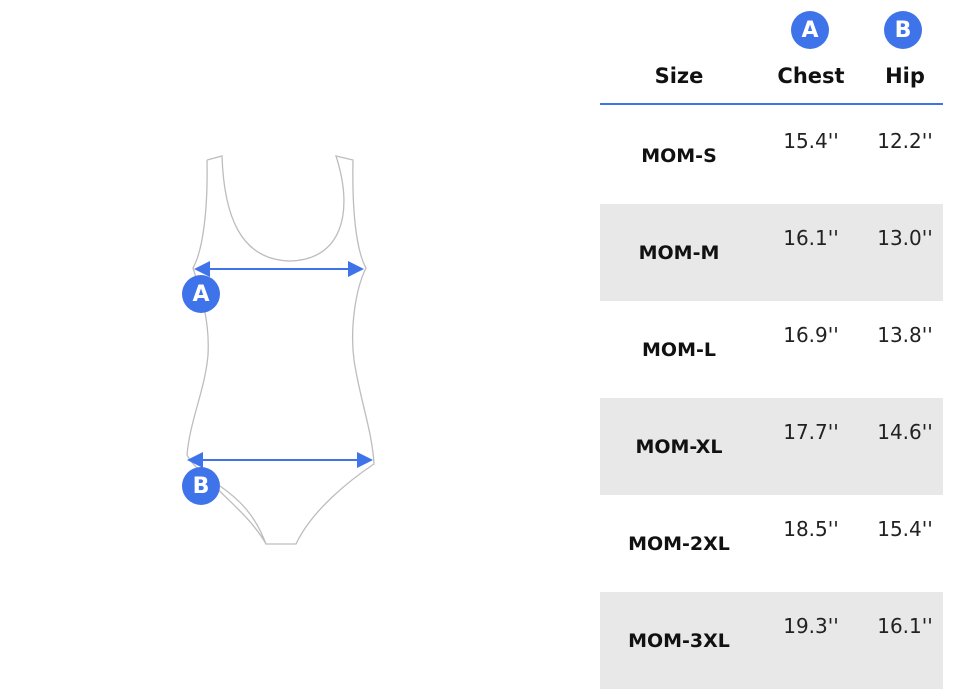 The image size is (963, 700). What do you see at coordinates (771, 640) in the screenshot?
I see `table-row: MOM-3XL 19.3'' 16.1''` at bounding box center [771, 640].